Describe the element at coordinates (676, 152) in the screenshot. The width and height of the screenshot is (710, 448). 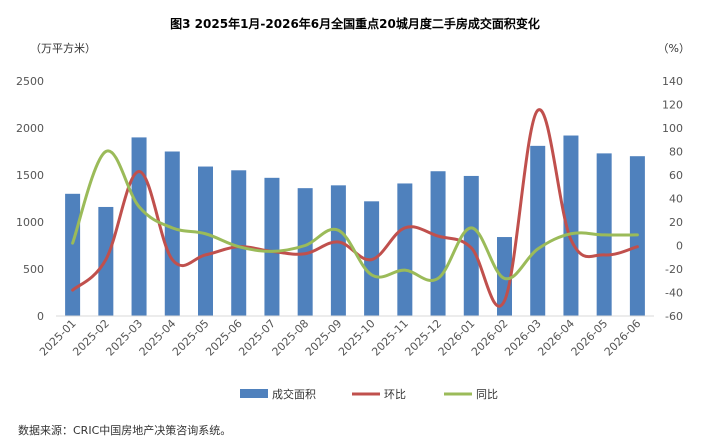
I see `right-tick-label: 80` at that location.